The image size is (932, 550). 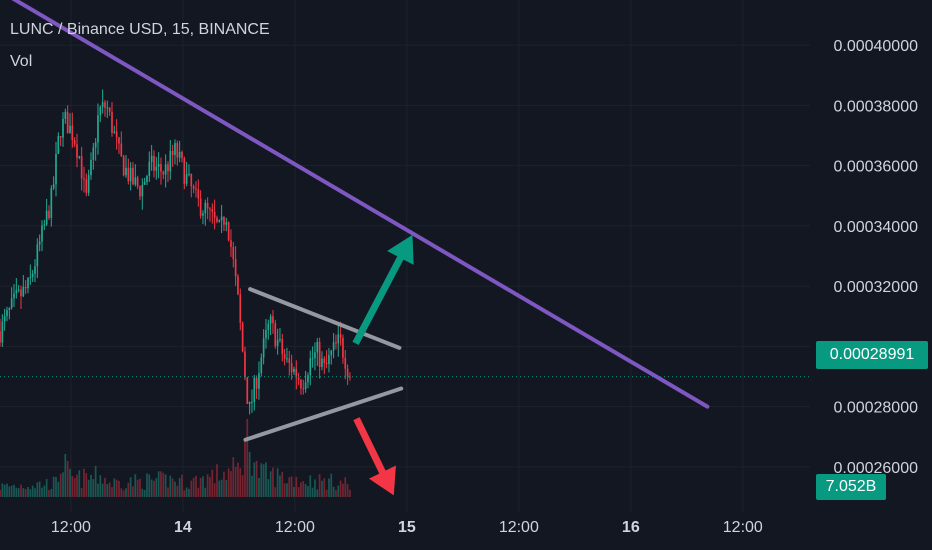 I want to click on y-axis-tick-label: 0.00038000, so click(x=875, y=106).